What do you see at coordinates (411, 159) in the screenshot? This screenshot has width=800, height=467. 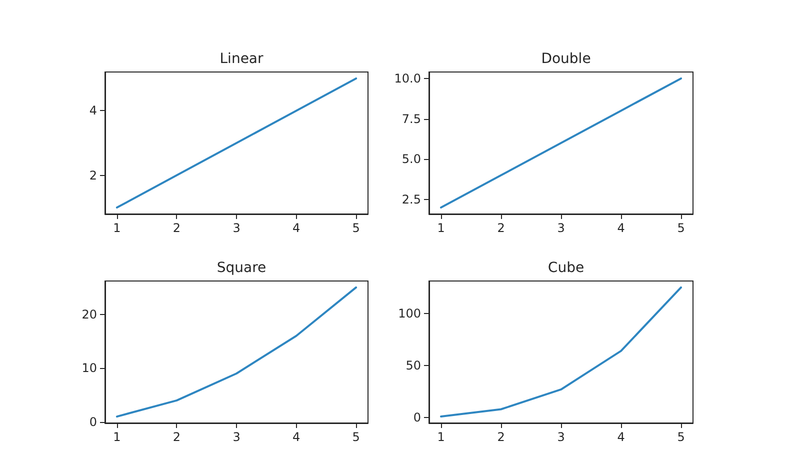 I see `y-tick-label: 5.0` at bounding box center [411, 159].